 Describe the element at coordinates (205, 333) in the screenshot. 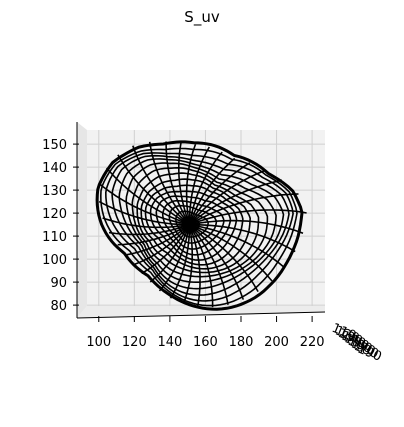

I see `x-tick-labels: 100 120 140 160 180 200 220` at that location.